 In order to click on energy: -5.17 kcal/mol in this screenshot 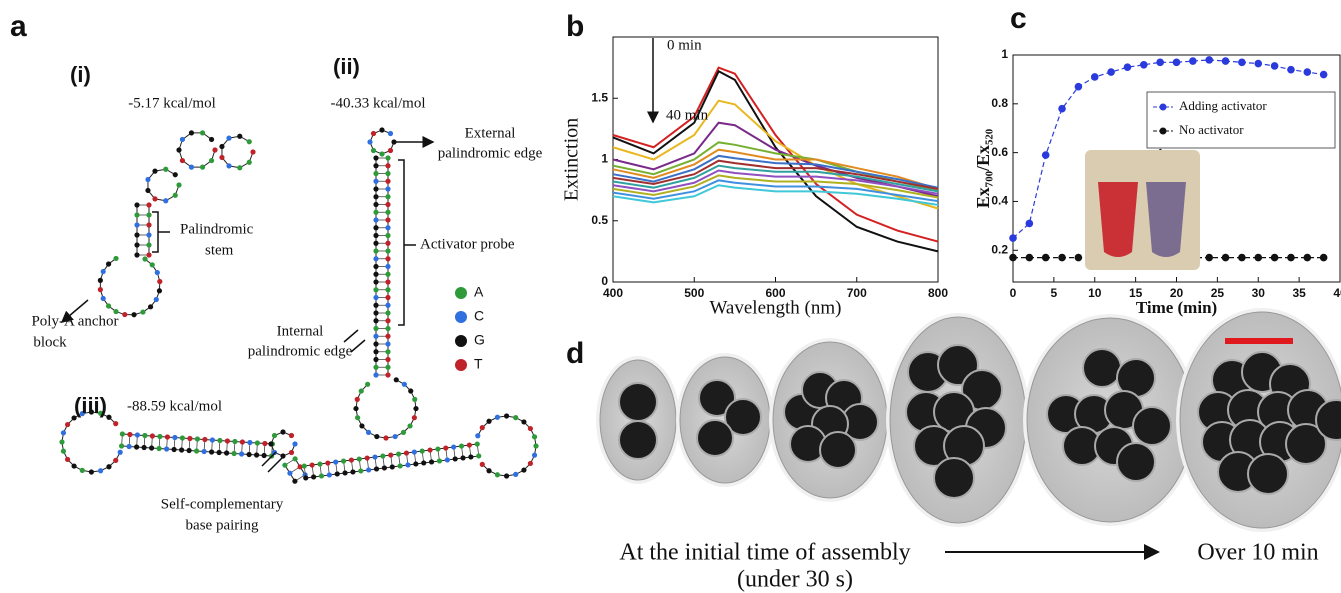, I will do `click(171, 103)`.